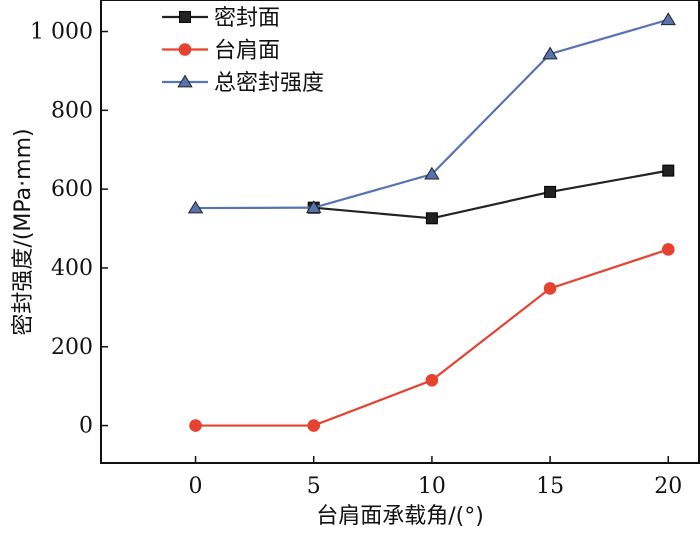 This screenshot has height=534, width=700. Describe the element at coordinates (86, 426) in the screenshot. I see `y-tick-label: 0` at that location.